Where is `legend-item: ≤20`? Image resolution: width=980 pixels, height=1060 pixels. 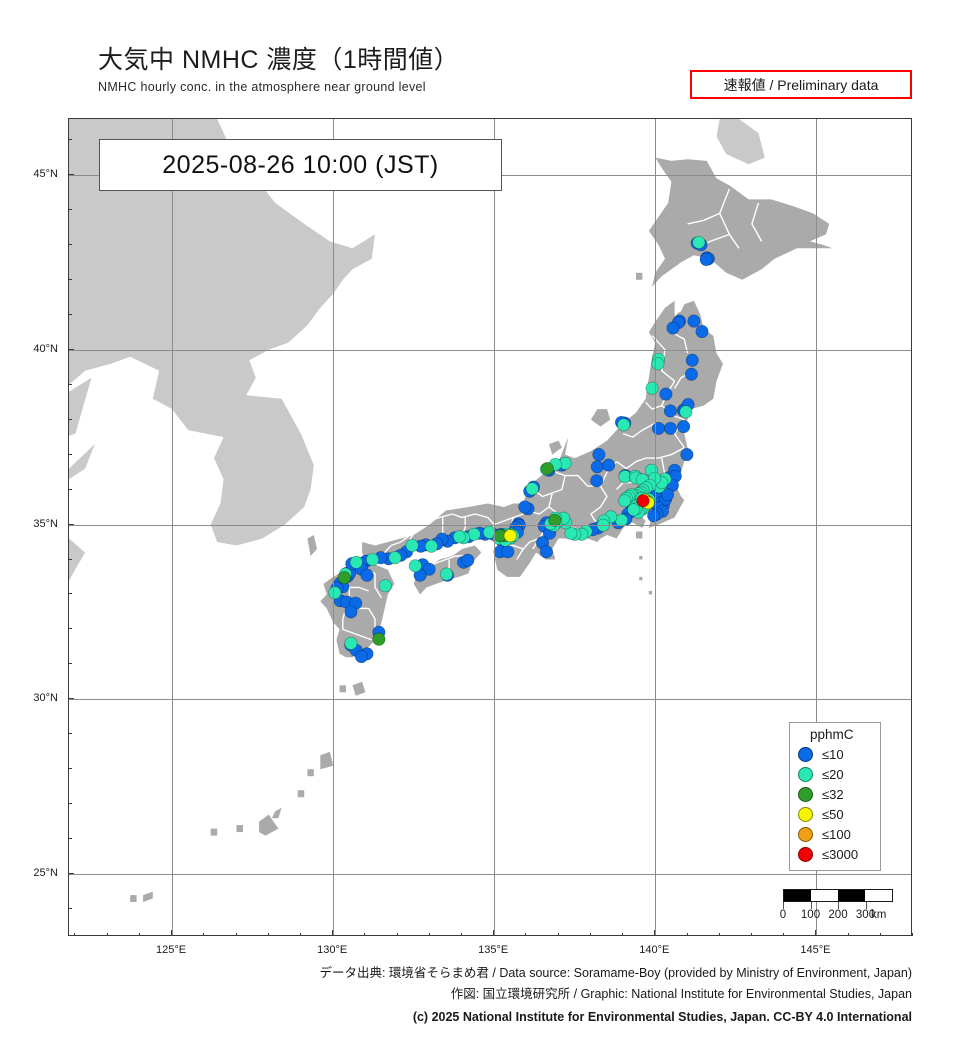 legend-item: ≤20 is located at coordinates (836, 774).